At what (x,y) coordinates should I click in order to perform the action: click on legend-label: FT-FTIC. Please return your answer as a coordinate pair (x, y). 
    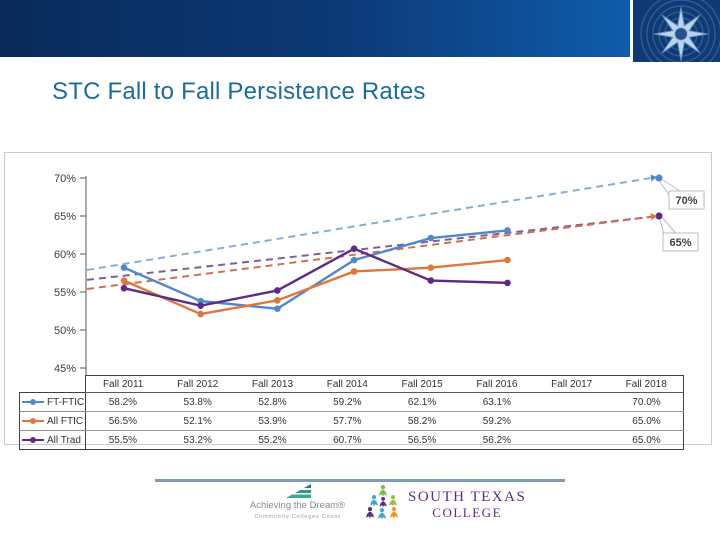
    Looking at the image, I should click on (66, 402).